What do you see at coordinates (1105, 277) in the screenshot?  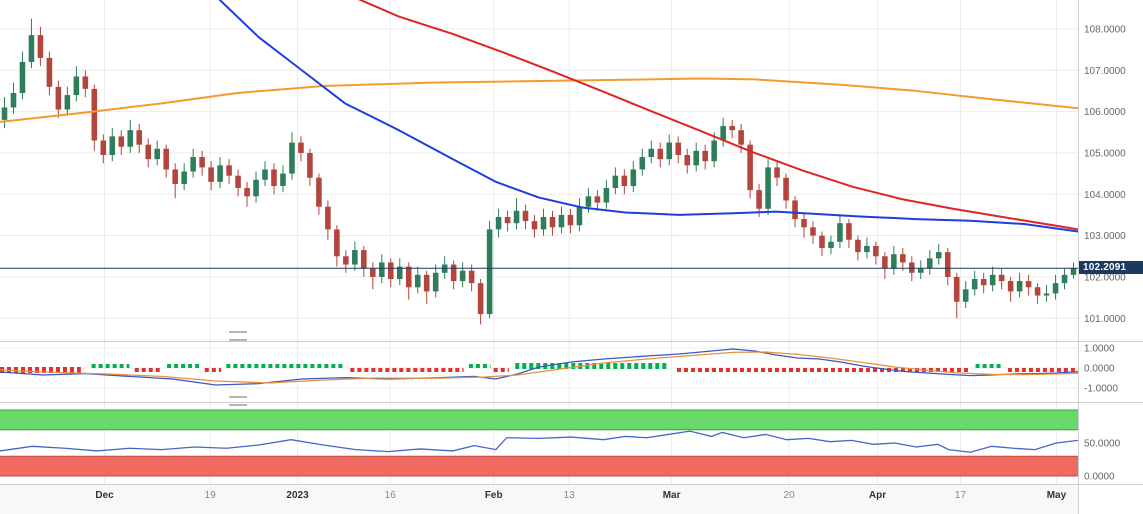 I see `y-axis-tick-label: 102.0000` at bounding box center [1105, 277].